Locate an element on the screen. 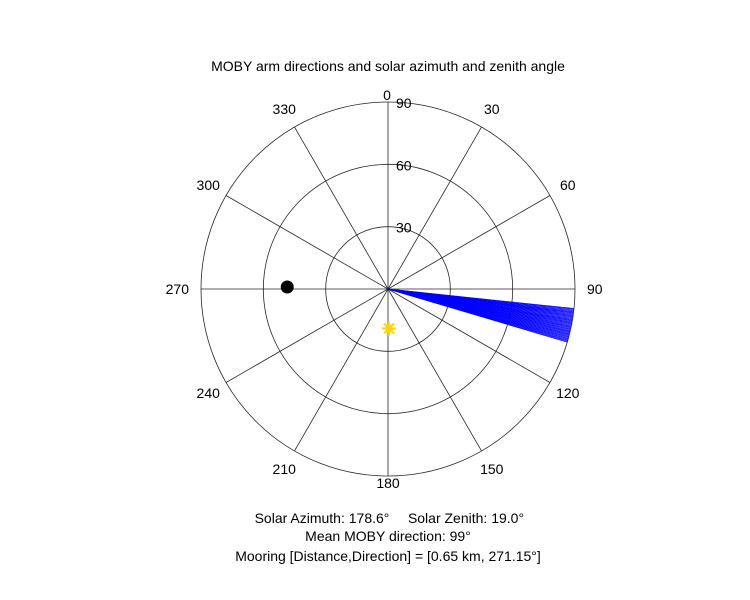 This screenshot has height=600, width=750. r-tick-90: 90 is located at coordinates (404, 103).